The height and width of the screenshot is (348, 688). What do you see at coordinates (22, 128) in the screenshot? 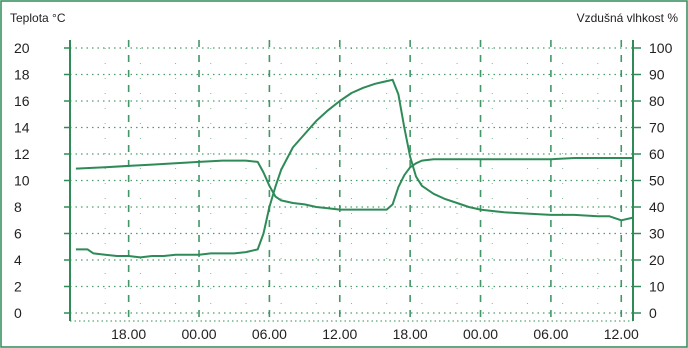
I see `left-tick-label: 14` at bounding box center [22, 128].